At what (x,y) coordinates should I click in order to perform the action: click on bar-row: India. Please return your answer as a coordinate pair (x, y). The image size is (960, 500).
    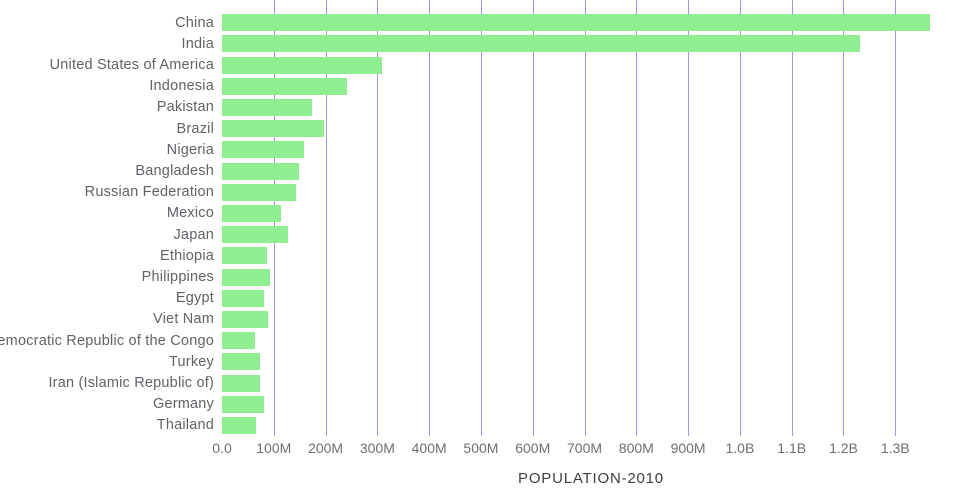
    Looking at the image, I should click on (480, 43).